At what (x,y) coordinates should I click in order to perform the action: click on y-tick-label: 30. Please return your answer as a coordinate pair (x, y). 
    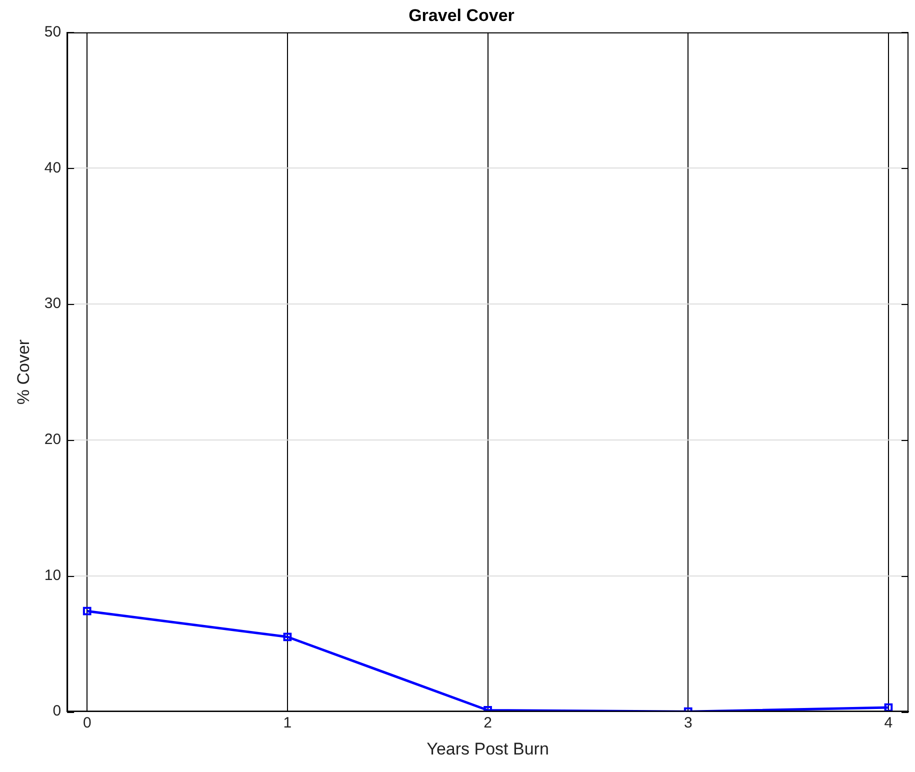
    Looking at the image, I should click on (53, 303).